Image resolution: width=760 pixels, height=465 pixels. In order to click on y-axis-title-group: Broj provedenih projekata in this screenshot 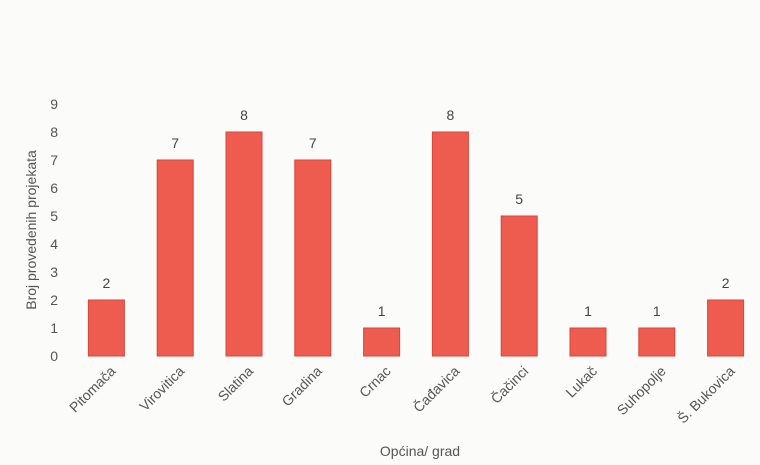, I will do `click(31, 230)`.